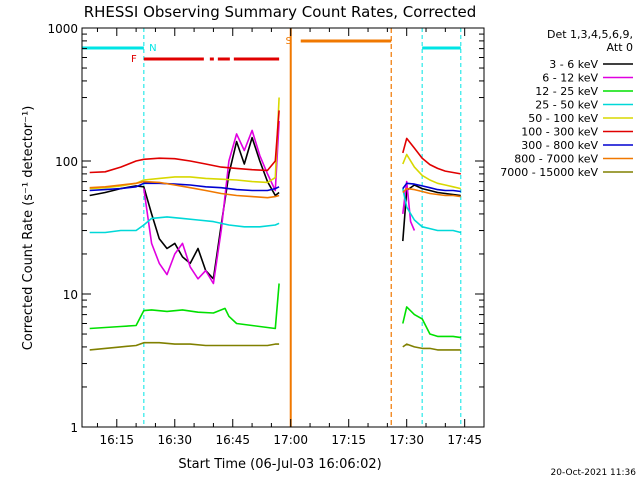 Image resolution: width=640 pixels, height=480 pixels. I want to click on flare-marker-label: F, so click(134, 59).